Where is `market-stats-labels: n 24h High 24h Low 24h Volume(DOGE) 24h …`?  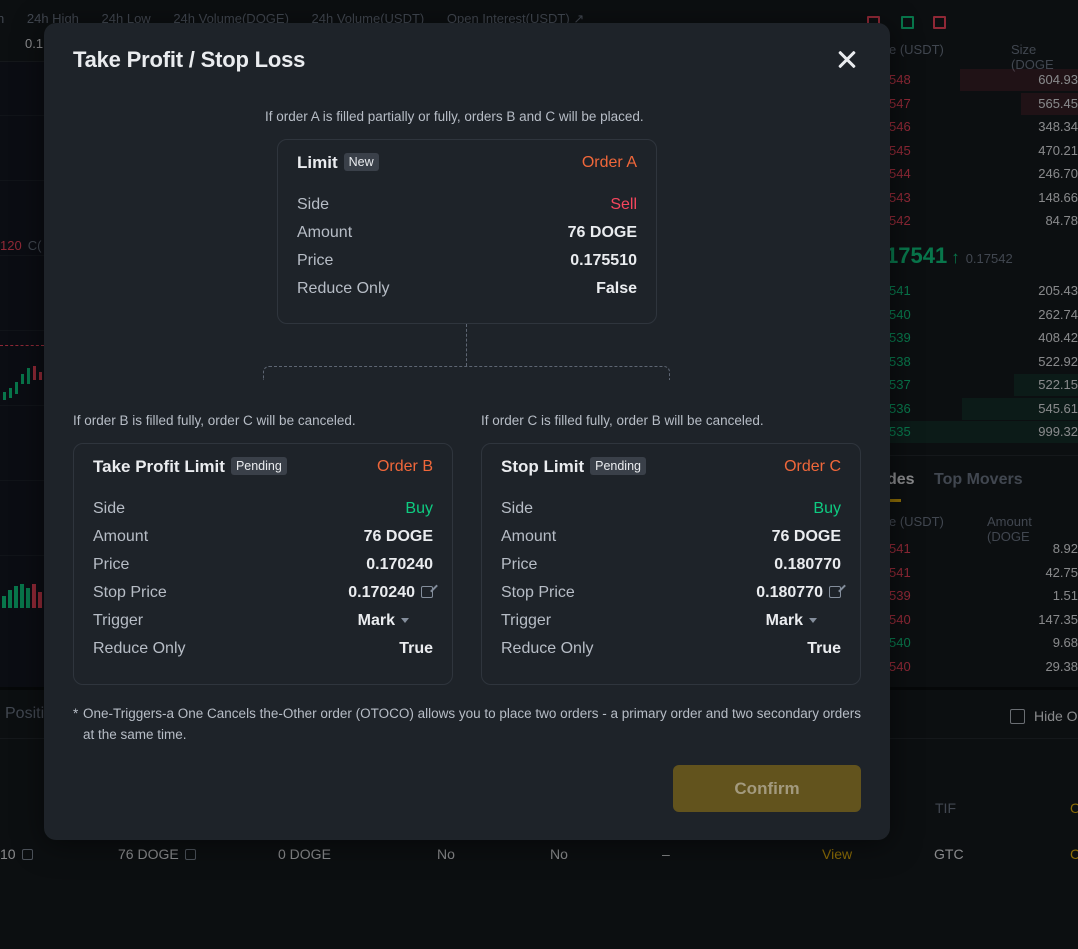
market-stats-labels: n 24h High 24h Low 24h Volume(DOGE) 24h … is located at coordinates (301, 19).